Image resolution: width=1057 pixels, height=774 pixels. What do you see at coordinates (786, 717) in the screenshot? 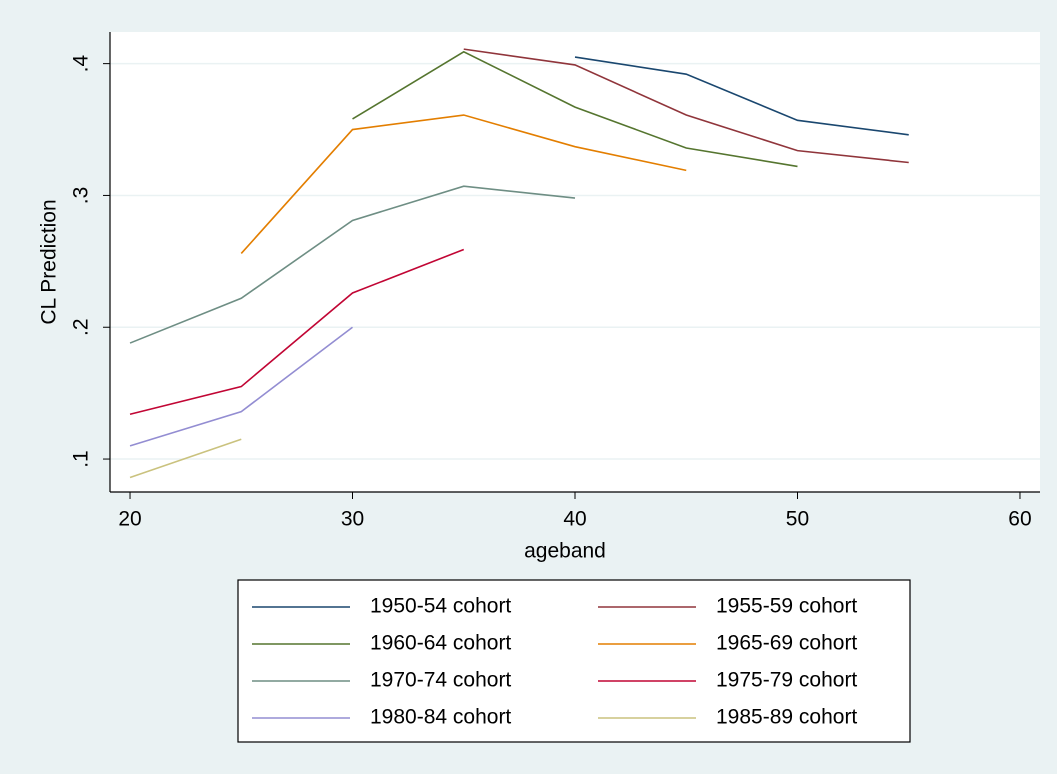
I see `legend-label: 1985-89 cohort` at bounding box center [786, 717].